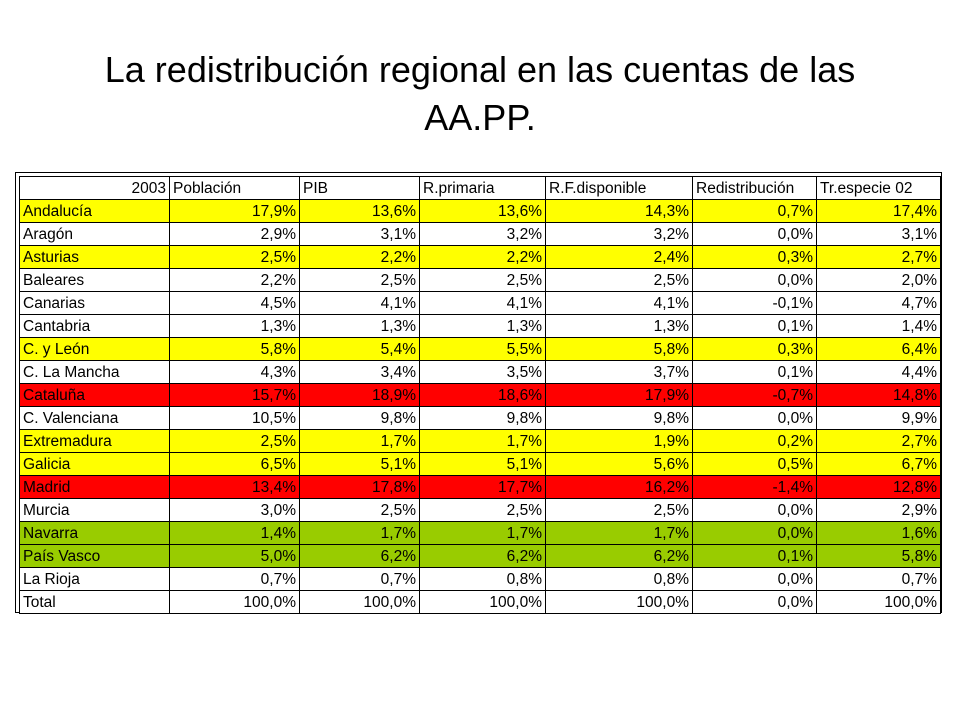 This screenshot has width=960, height=720. What do you see at coordinates (359, 372) in the screenshot?
I see `pib-cell: 3,4%` at bounding box center [359, 372].